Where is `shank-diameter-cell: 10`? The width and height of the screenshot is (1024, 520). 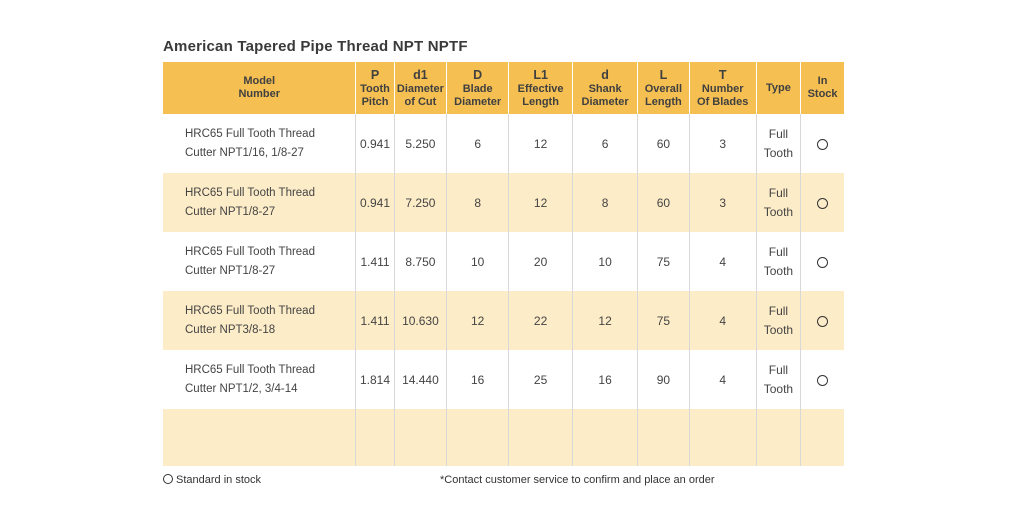 shank-diameter-cell: 10 is located at coordinates (605, 261).